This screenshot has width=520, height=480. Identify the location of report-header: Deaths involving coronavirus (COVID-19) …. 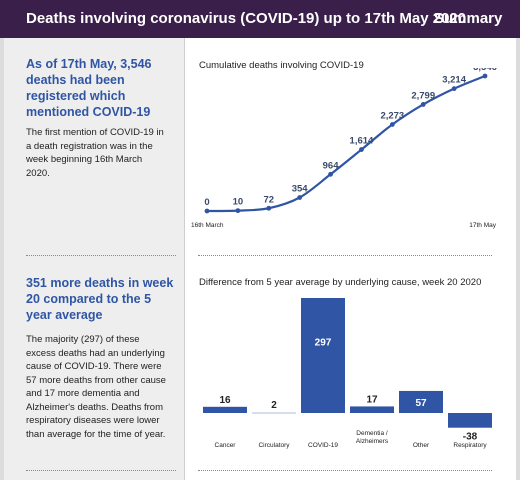
(260, 19).